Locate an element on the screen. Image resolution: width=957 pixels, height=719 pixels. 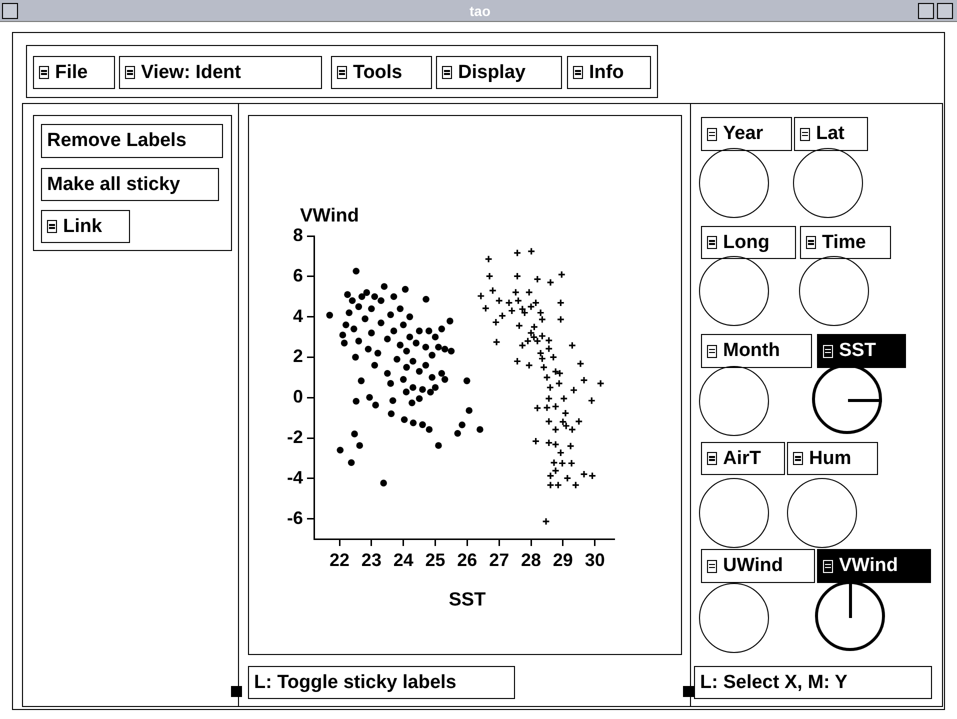
y-tick-label: -2 is located at coordinates (294, 436).